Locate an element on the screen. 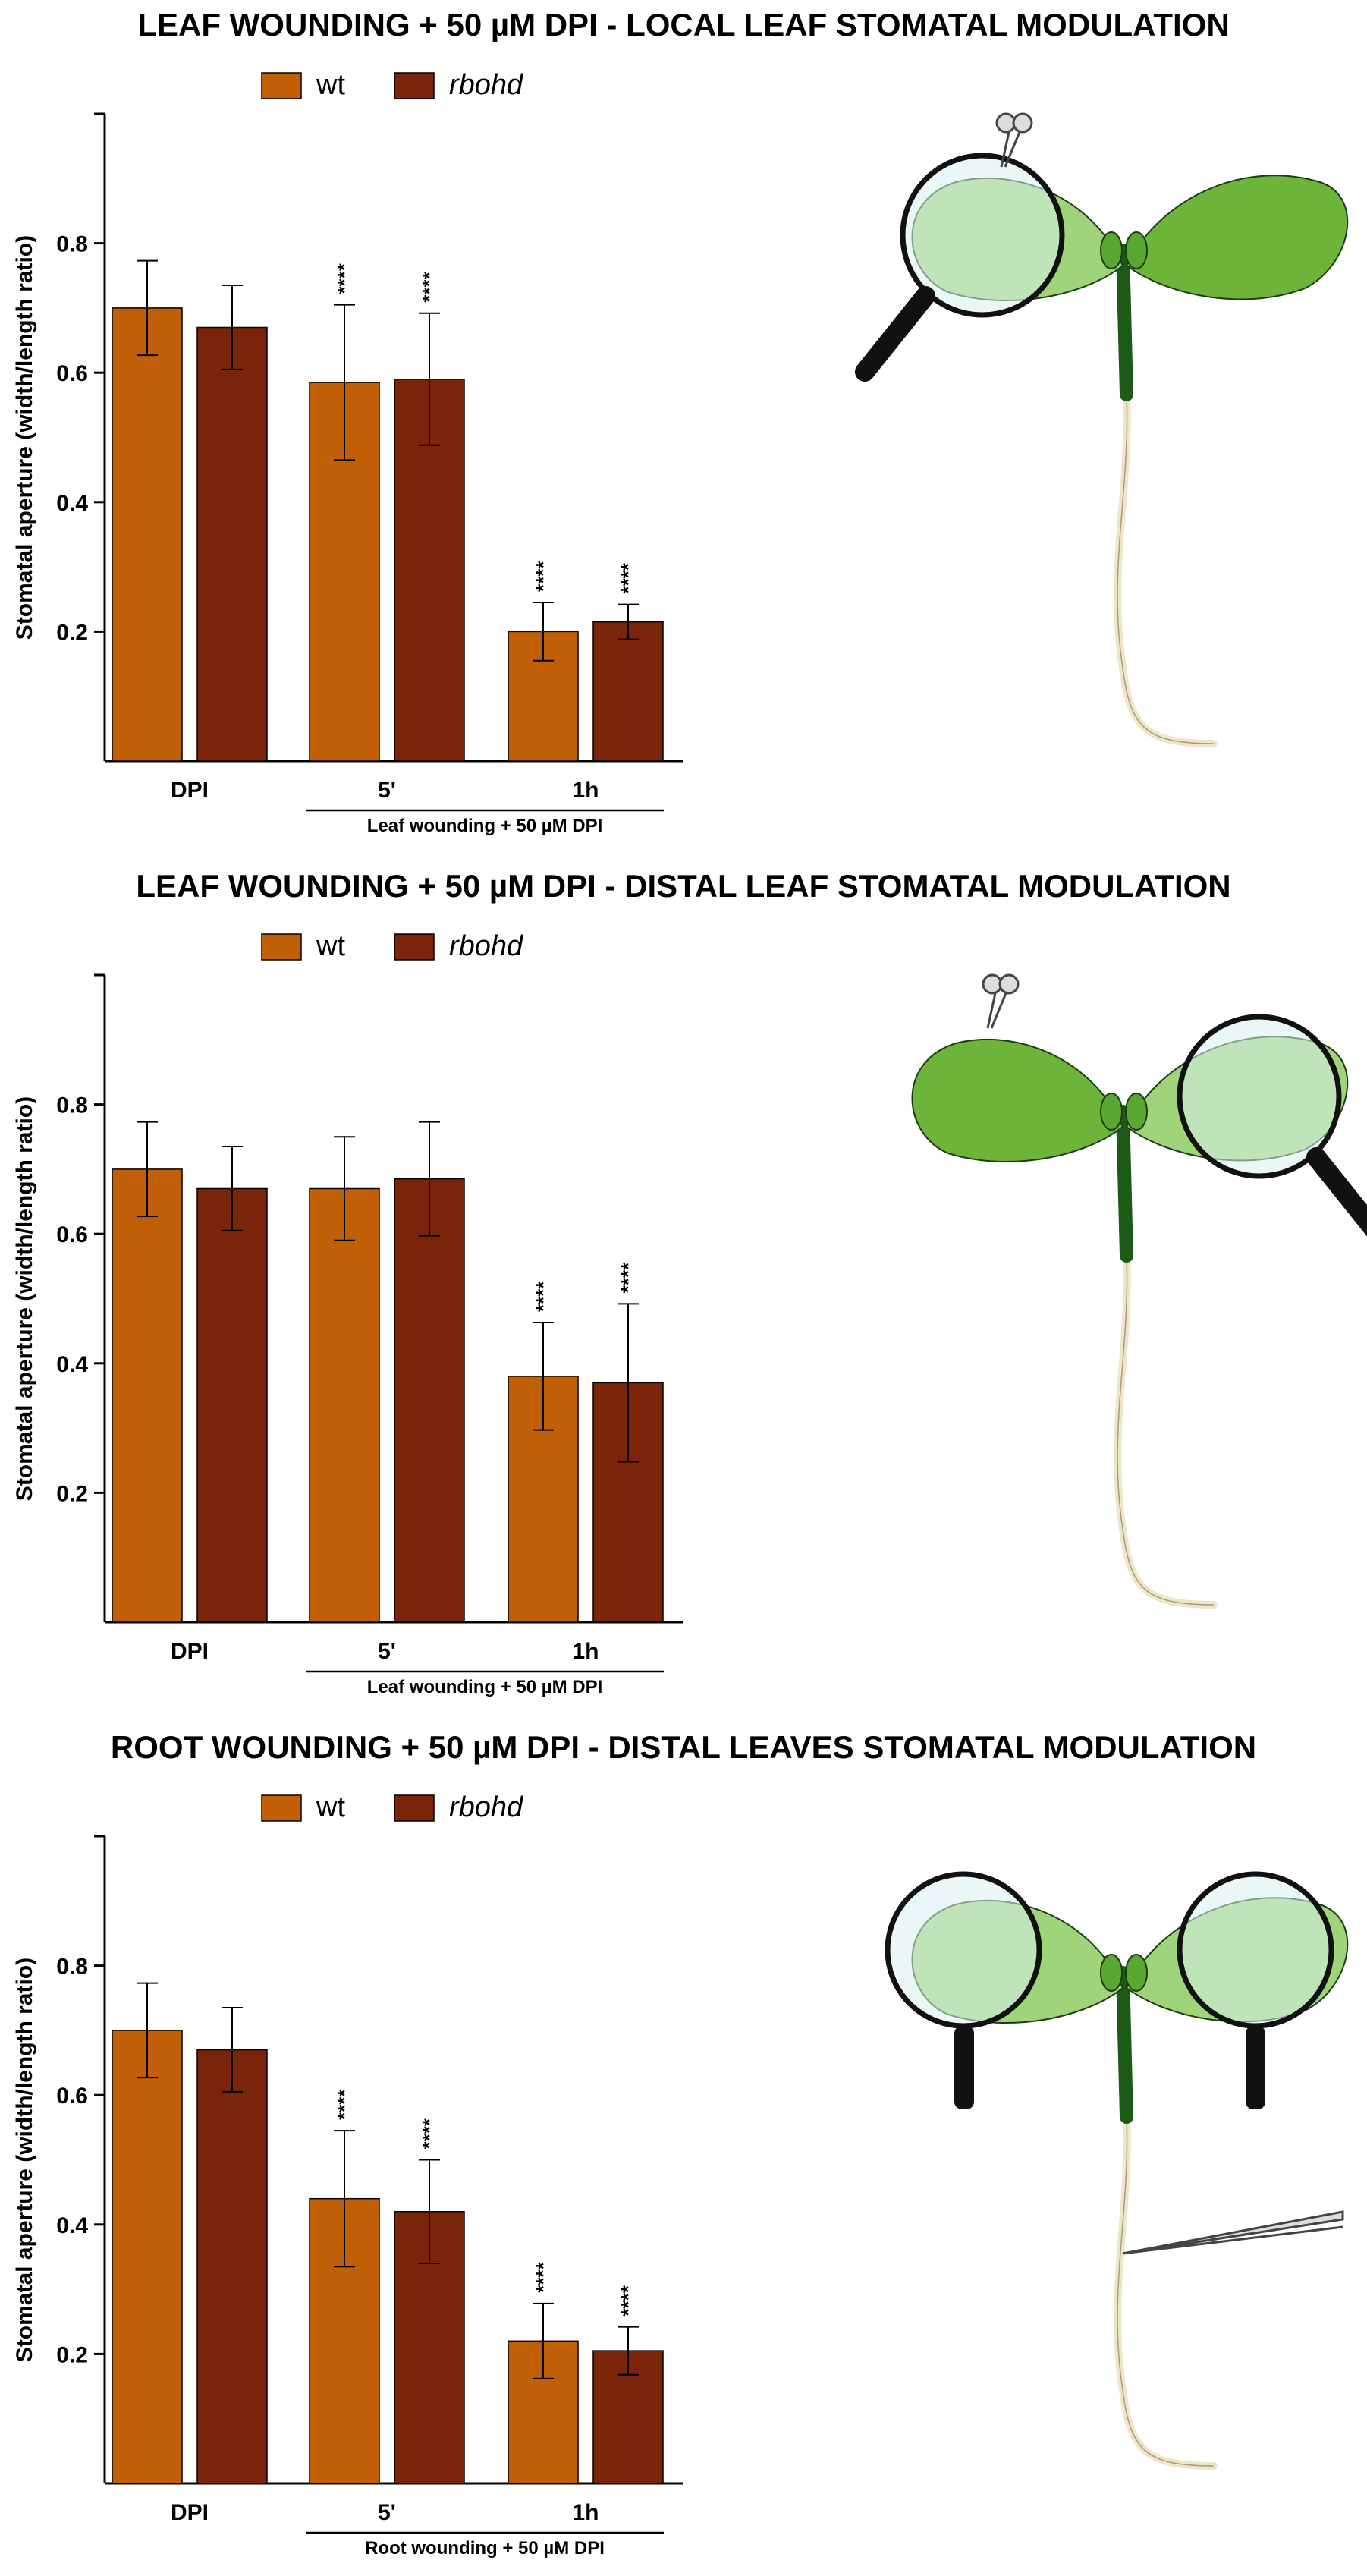 This screenshot has height=2576, width=1367. seedling-leaf-wound-distal-illustration is located at coordinates (1139, 1291).